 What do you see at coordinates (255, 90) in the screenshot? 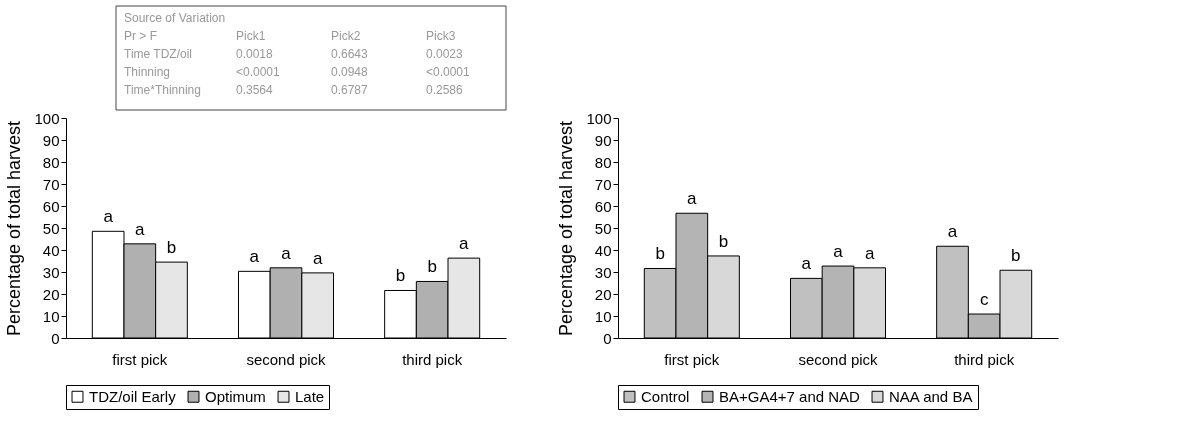
I see `text: 0.3564` at bounding box center [255, 90].